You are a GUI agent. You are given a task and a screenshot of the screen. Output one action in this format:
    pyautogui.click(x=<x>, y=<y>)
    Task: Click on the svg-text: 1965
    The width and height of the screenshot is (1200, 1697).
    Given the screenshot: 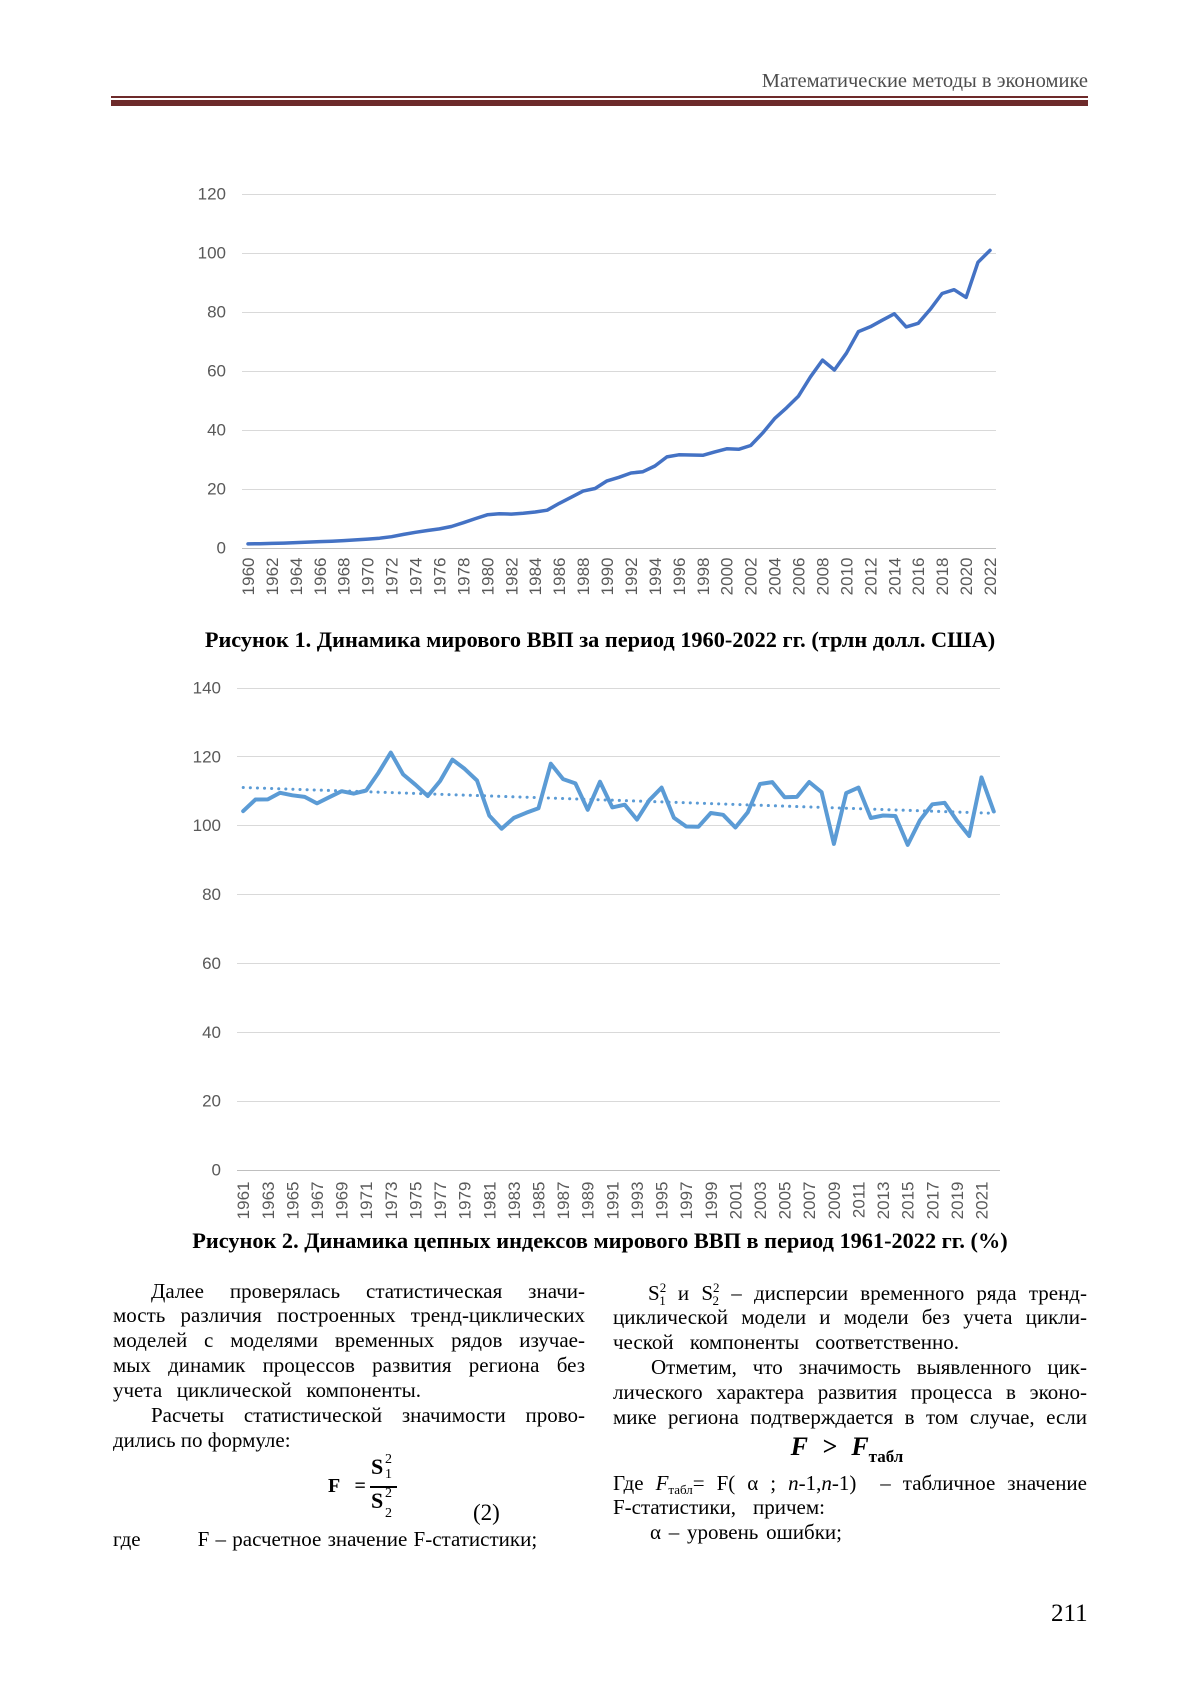 What is the action you would take?
    pyautogui.click(x=292, y=1201)
    